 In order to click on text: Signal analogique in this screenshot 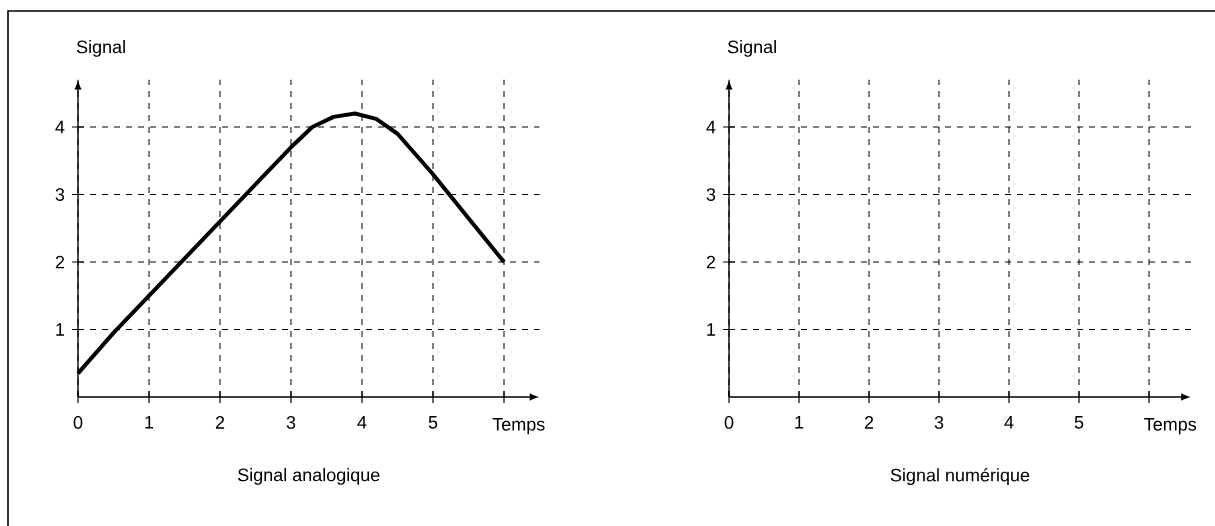, I will do `click(309, 476)`.